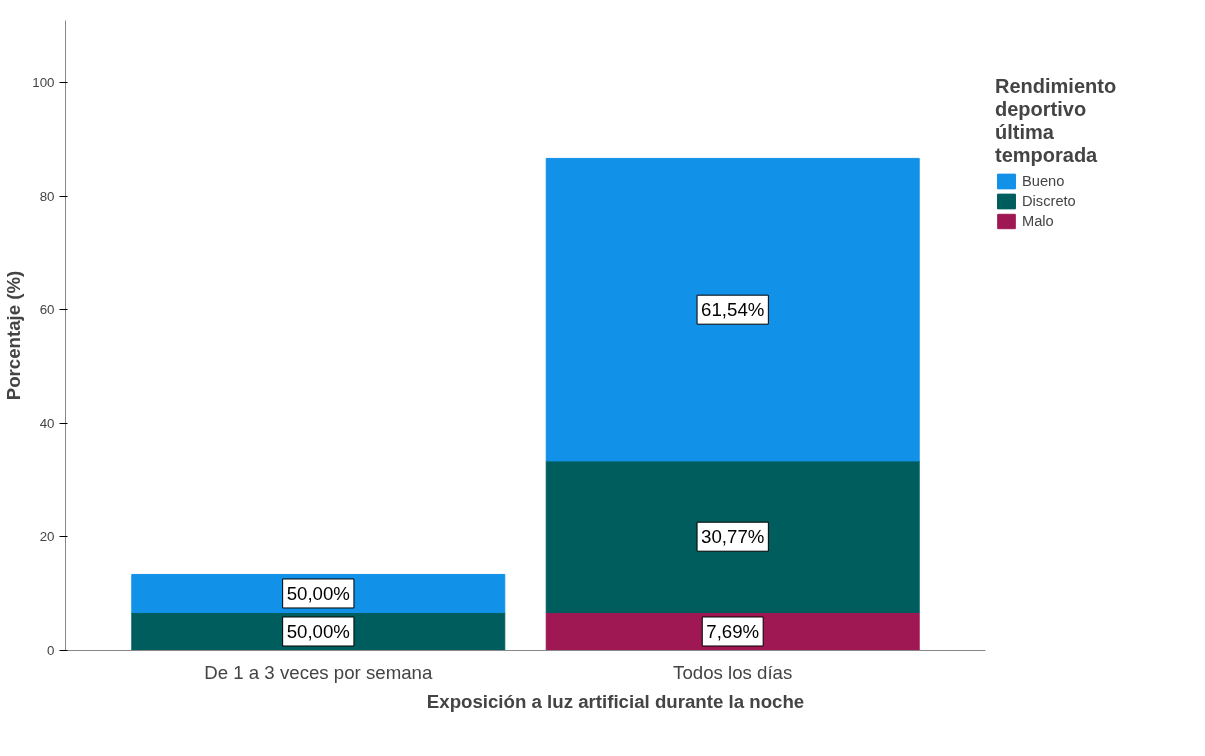 Image resolution: width=1205 pixels, height=756 pixels. Describe the element at coordinates (47, 196) in the screenshot. I see `y-tick-label: 80` at that location.